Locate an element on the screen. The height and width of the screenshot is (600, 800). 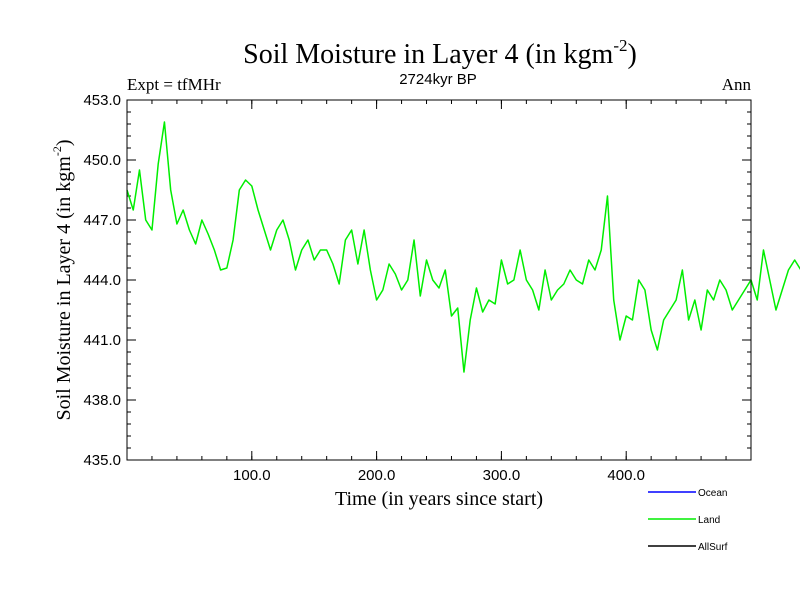
x-tick-label: 400.0 is located at coordinates (626, 475).